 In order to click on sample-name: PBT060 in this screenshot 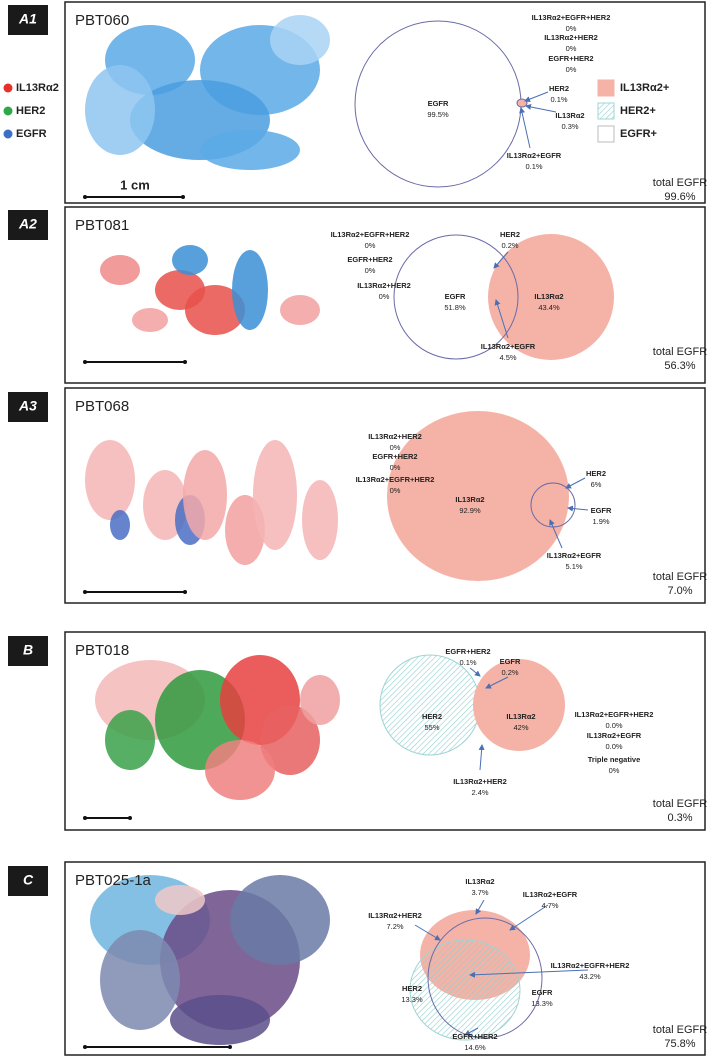, I will do `click(102, 20)`.